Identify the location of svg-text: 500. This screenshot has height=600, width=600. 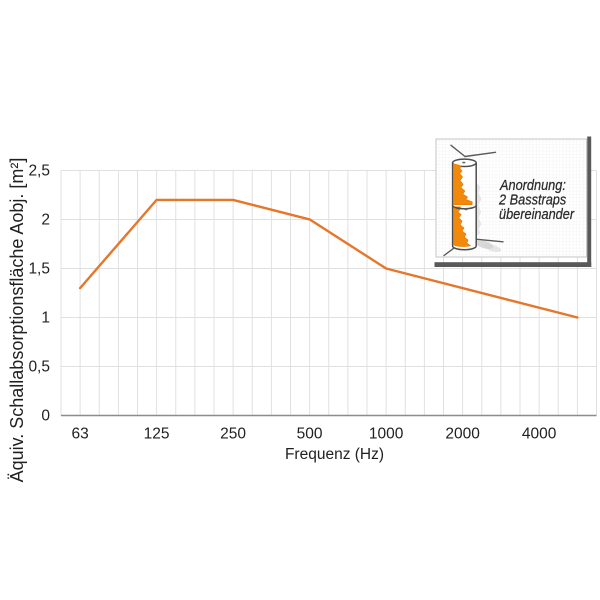
(310, 434).